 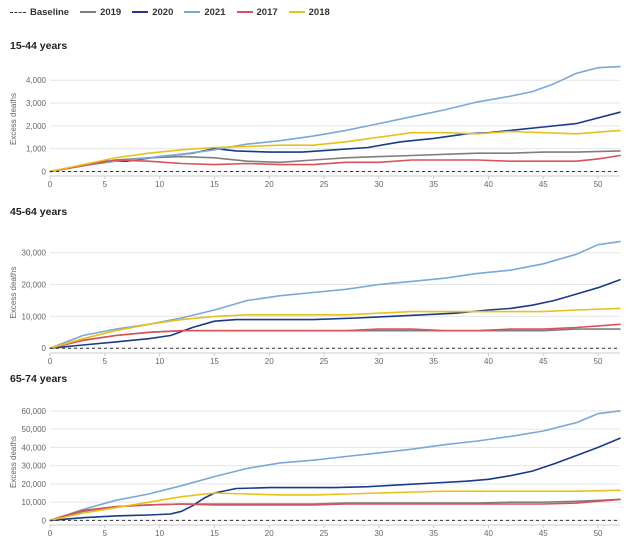 I want to click on legend-item-2021: 2021, so click(x=205, y=12).